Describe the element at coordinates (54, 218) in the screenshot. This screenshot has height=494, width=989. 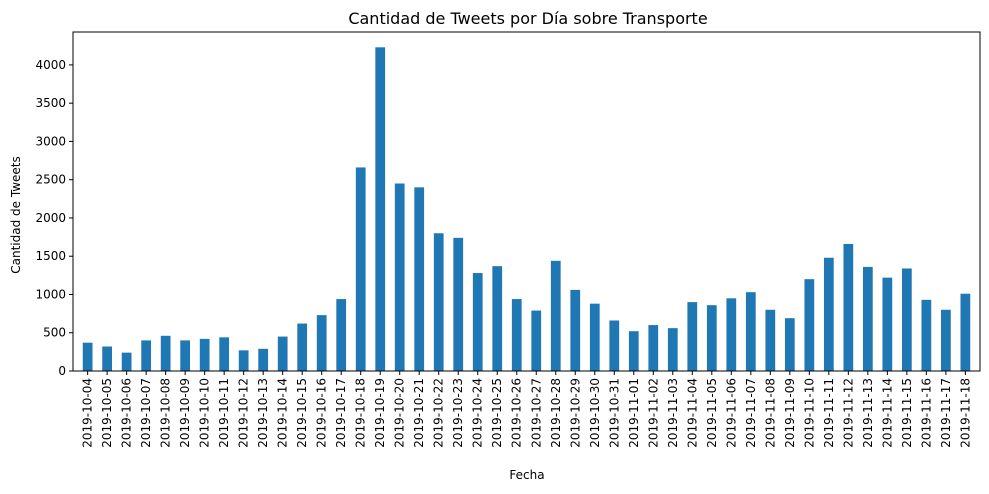
I see `y-axis-ticks: 0 500 1000 1500 2000 2500 3000 3500 4000` at that location.